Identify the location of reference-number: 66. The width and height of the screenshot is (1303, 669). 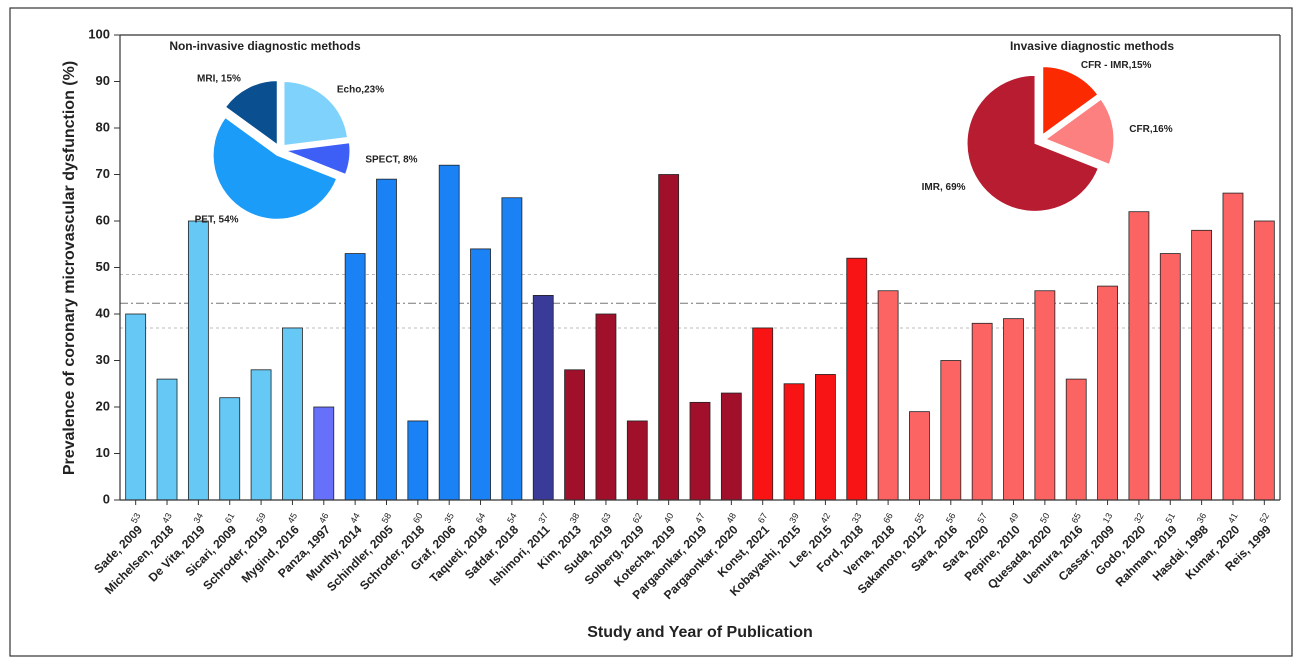
(888, 518).